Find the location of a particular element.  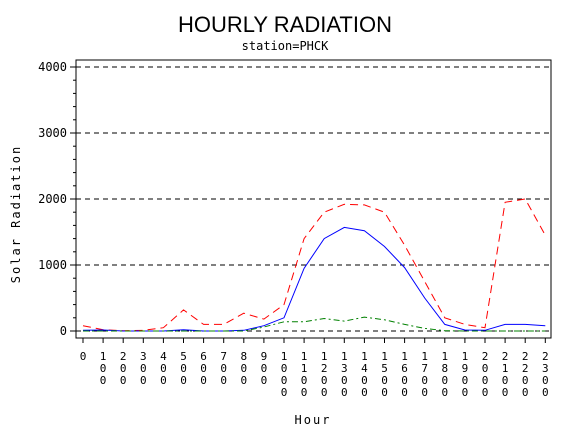

chart-title: HOURLY RADIATION is located at coordinates (285, 24).